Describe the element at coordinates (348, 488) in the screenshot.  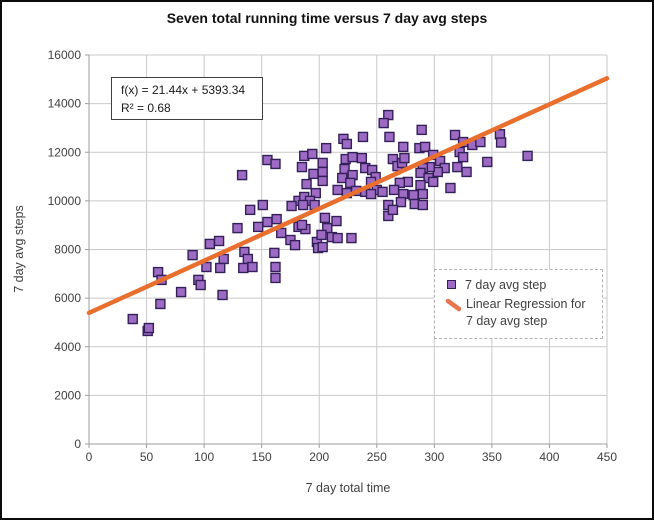
I see `x-axis-title: 7 day total time` at that location.